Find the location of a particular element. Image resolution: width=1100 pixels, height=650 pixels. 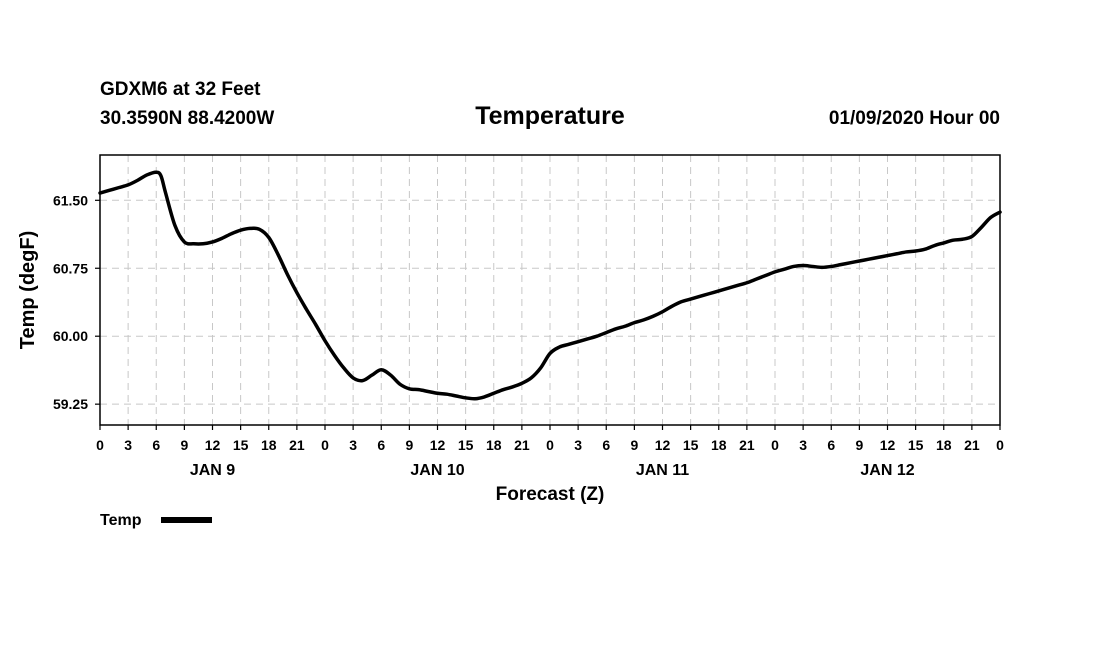

y-axis-label: Temp (degF) is located at coordinates (28, 290).